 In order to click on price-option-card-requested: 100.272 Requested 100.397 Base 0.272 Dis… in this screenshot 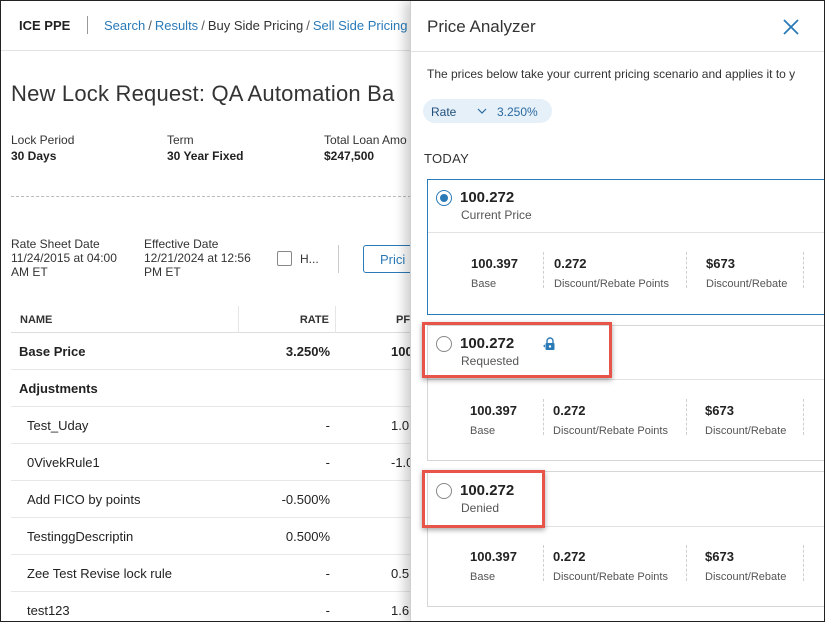, I will do `click(625, 393)`.